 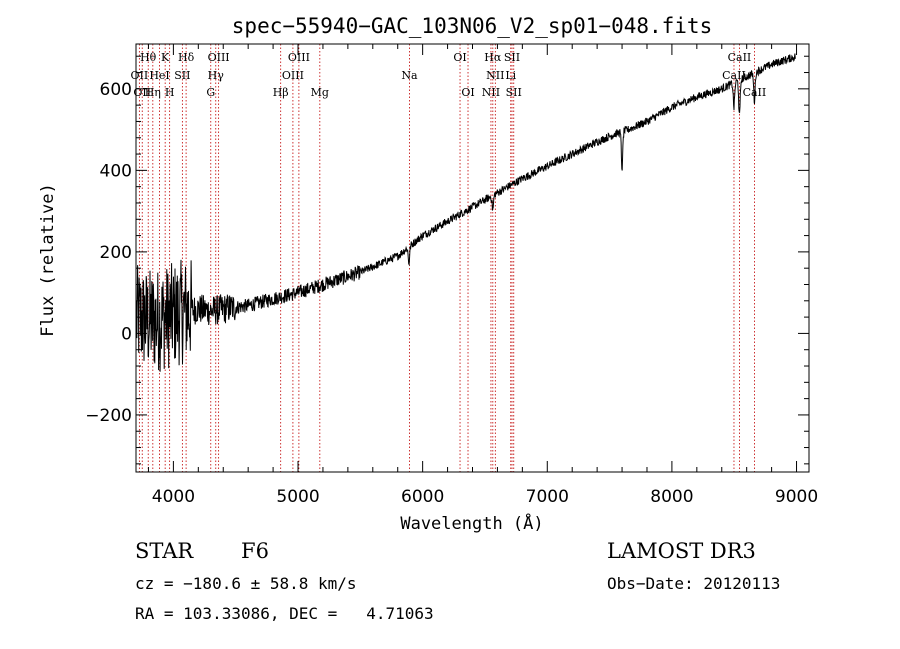 What do you see at coordinates (216, 75) in the screenshot?
I see `line-marker-label: Hγ` at bounding box center [216, 75].